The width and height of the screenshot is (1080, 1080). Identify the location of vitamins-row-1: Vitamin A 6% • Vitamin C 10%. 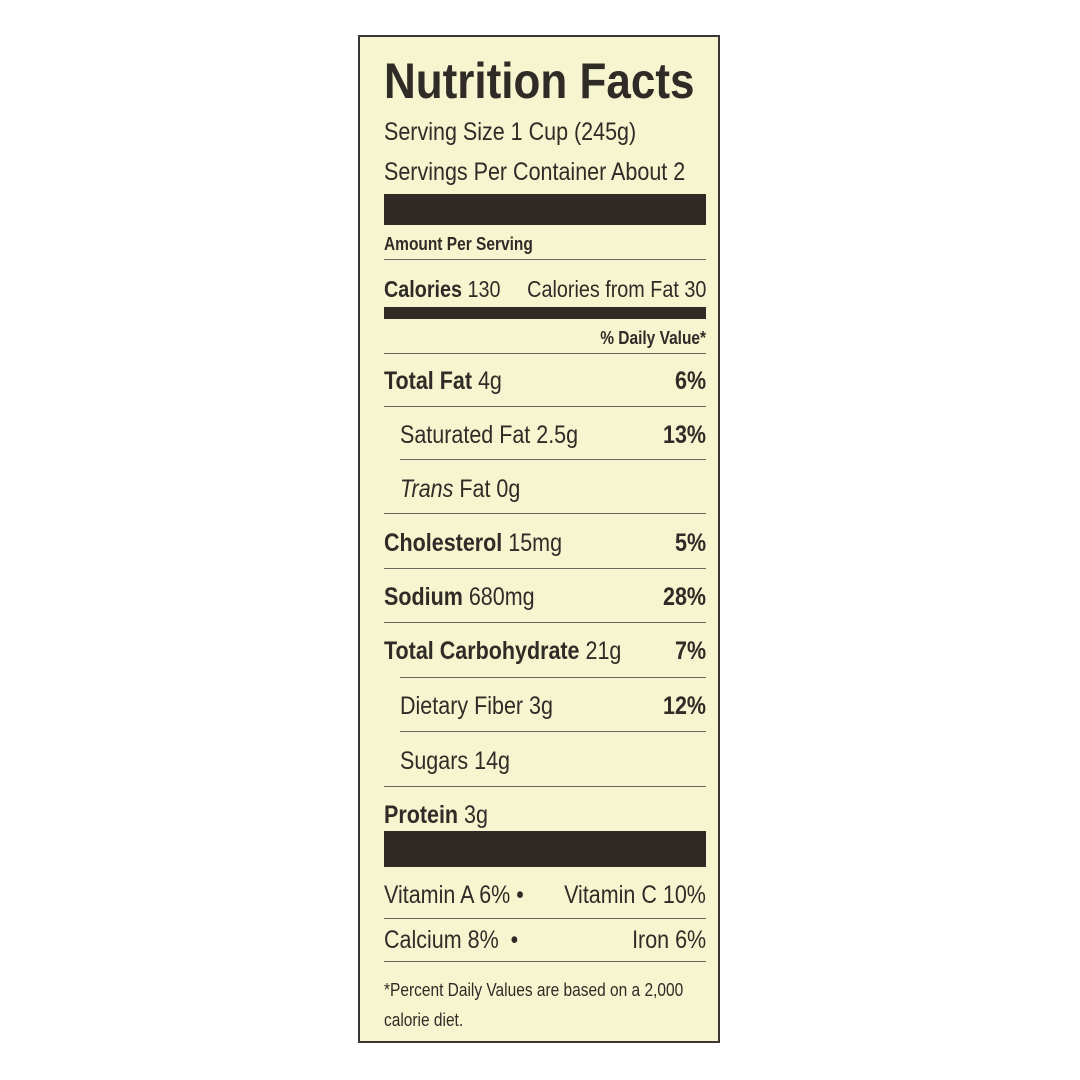
(545, 895).